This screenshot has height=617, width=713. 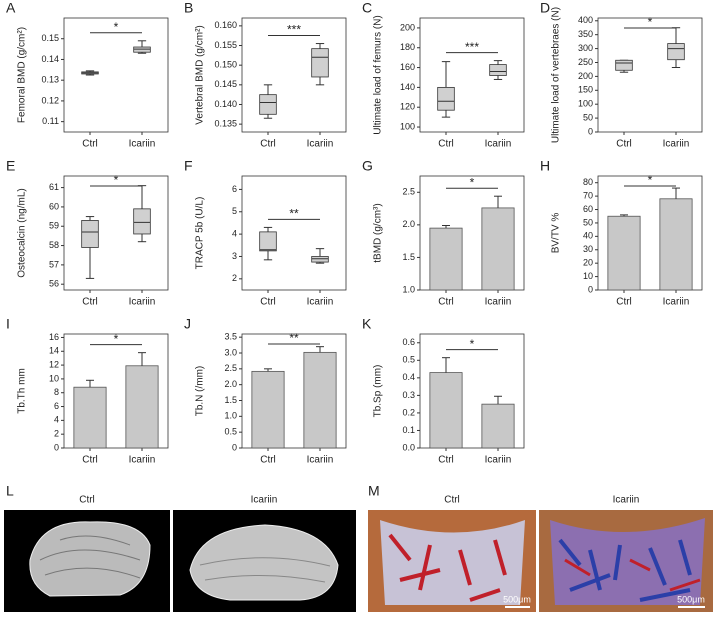 What do you see at coordinates (588, 249) in the screenshot?
I see `y-tick-label: 30` at bounding box center [588, 249].